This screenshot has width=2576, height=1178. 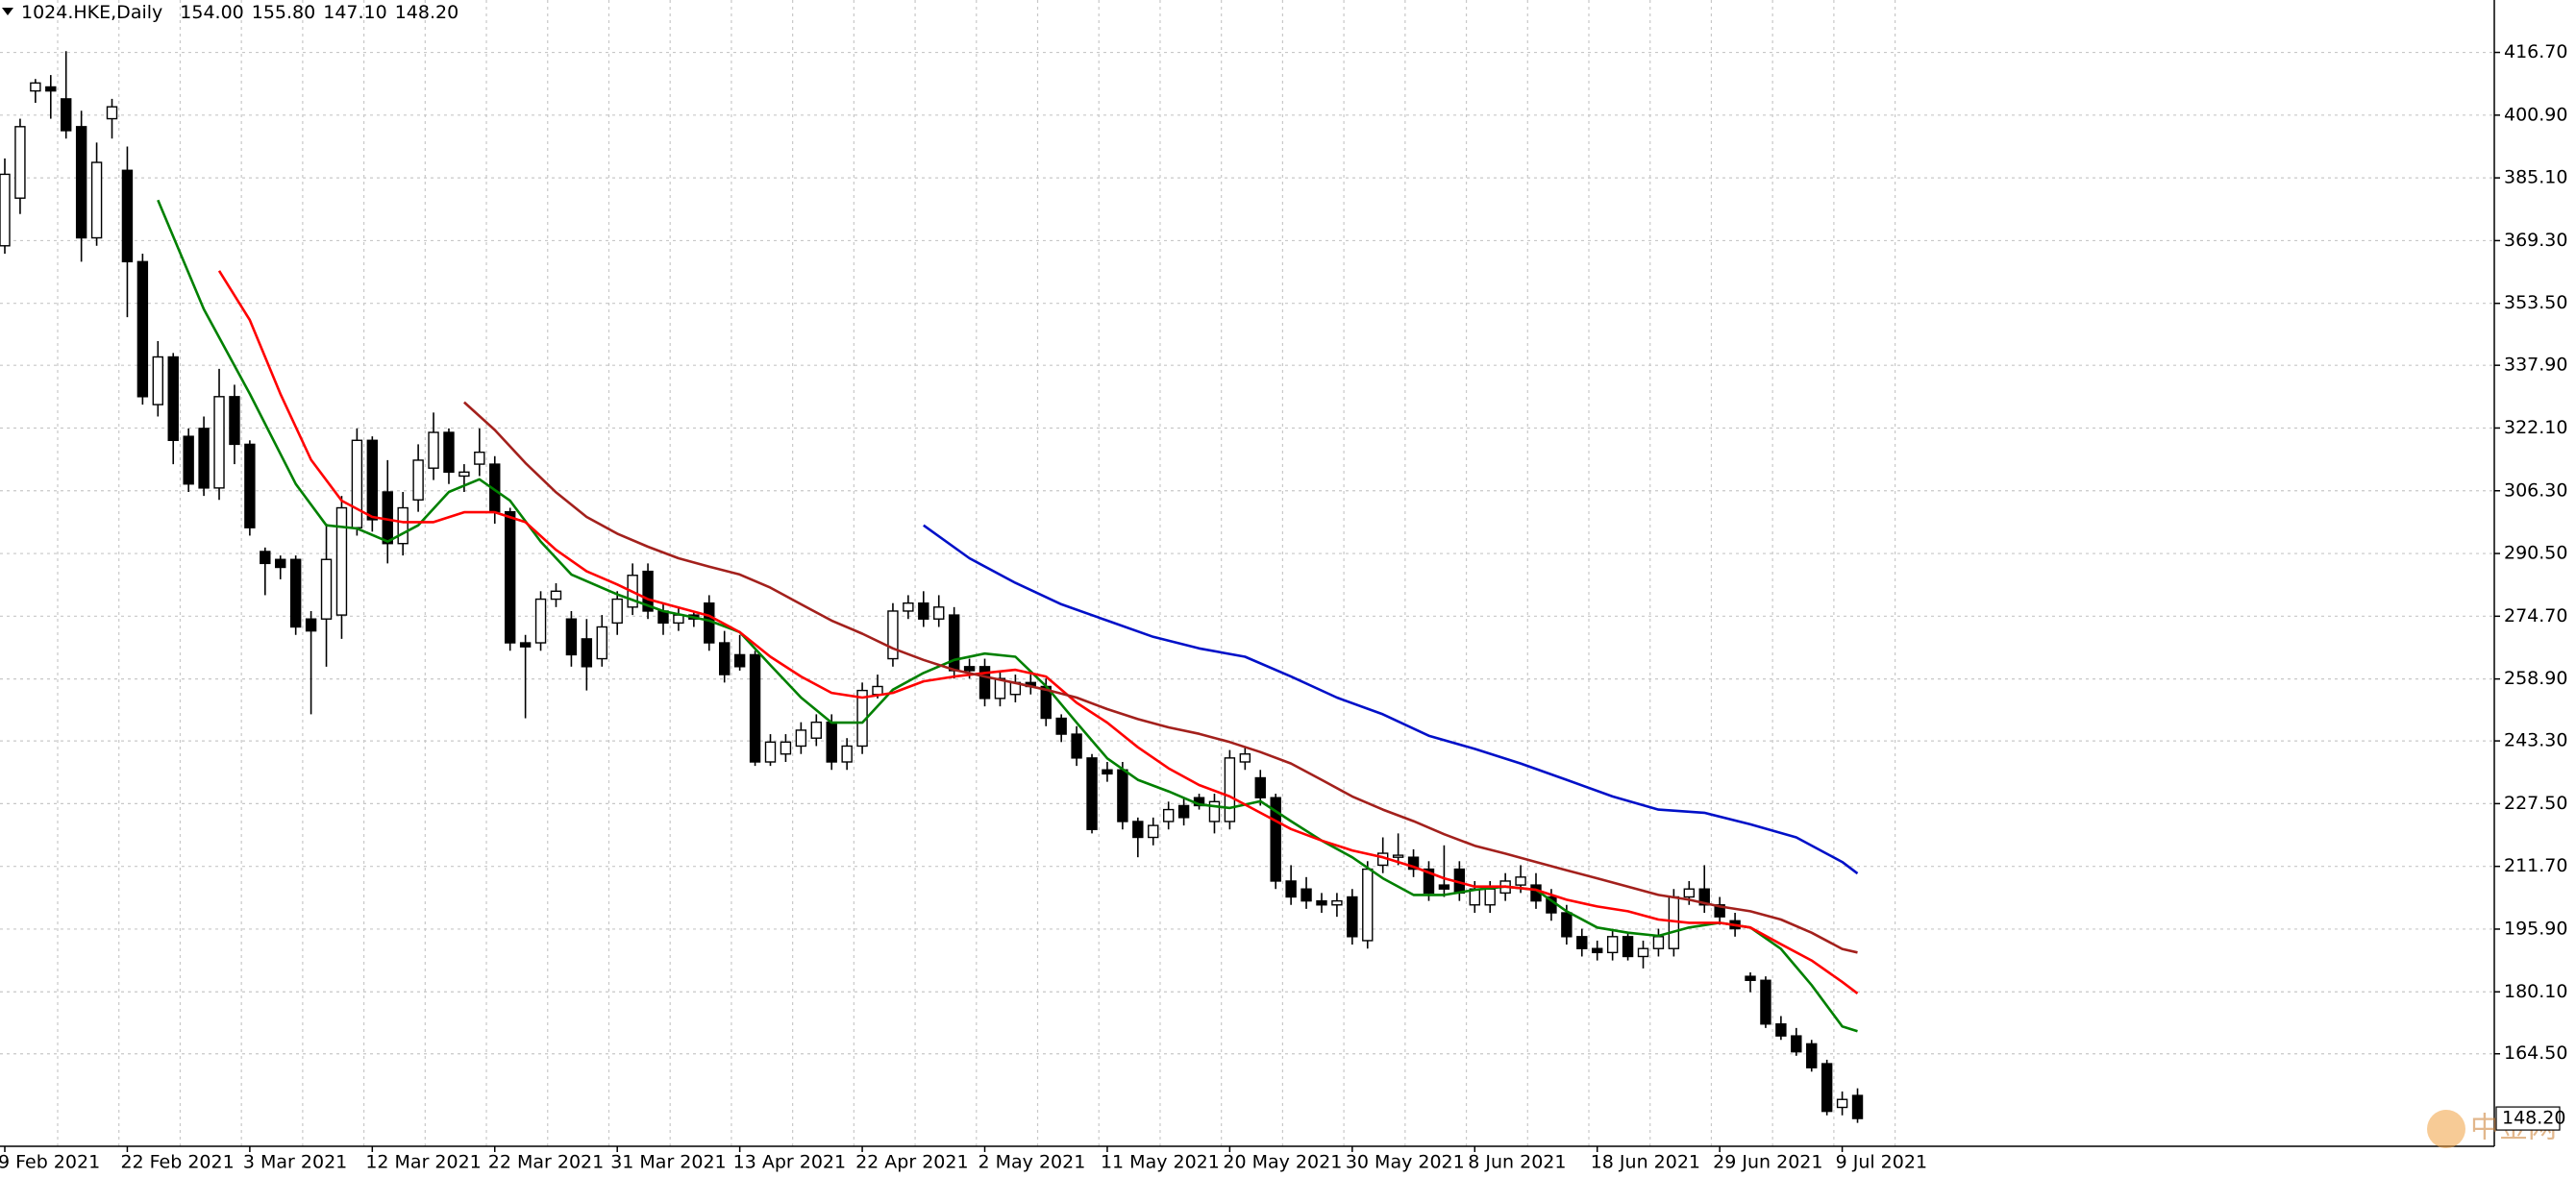 I want to click on header-open: 154.00, so click(x=211, y=12).